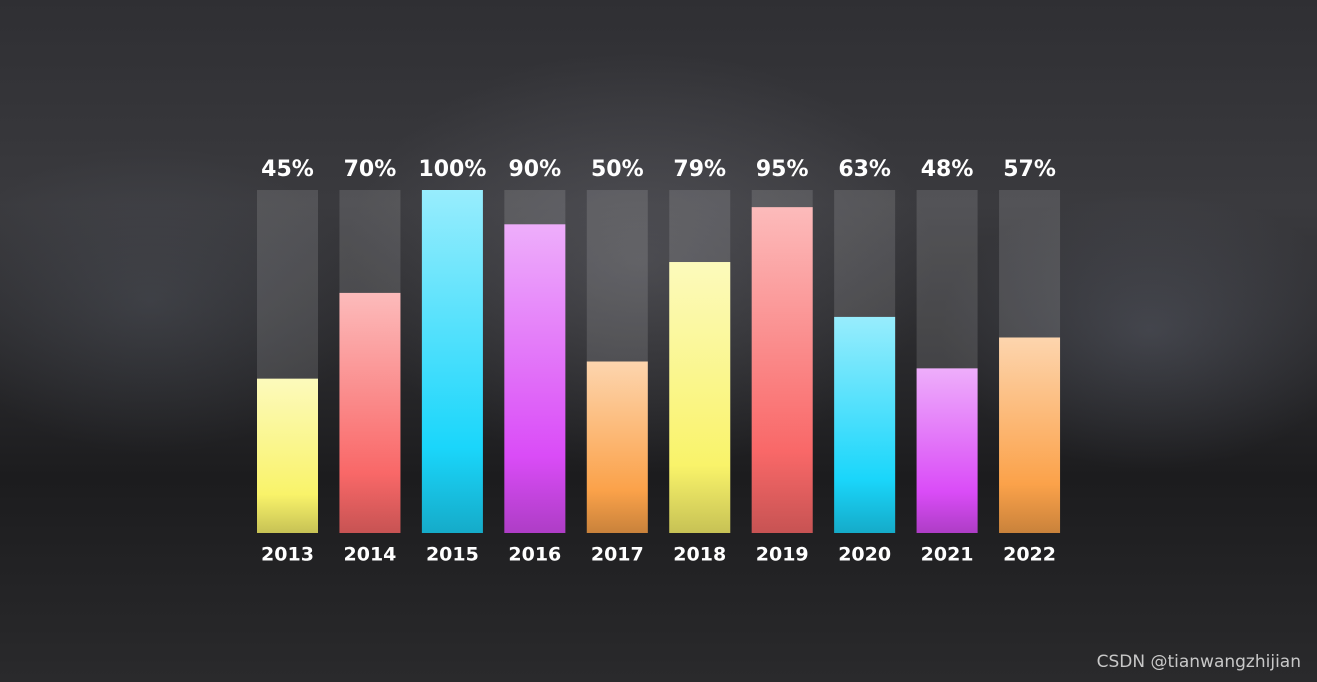  What do you see at coordinates (864, 169) in the screenshot?
I see `value-label: 63%` at bounding box center [864, 169].